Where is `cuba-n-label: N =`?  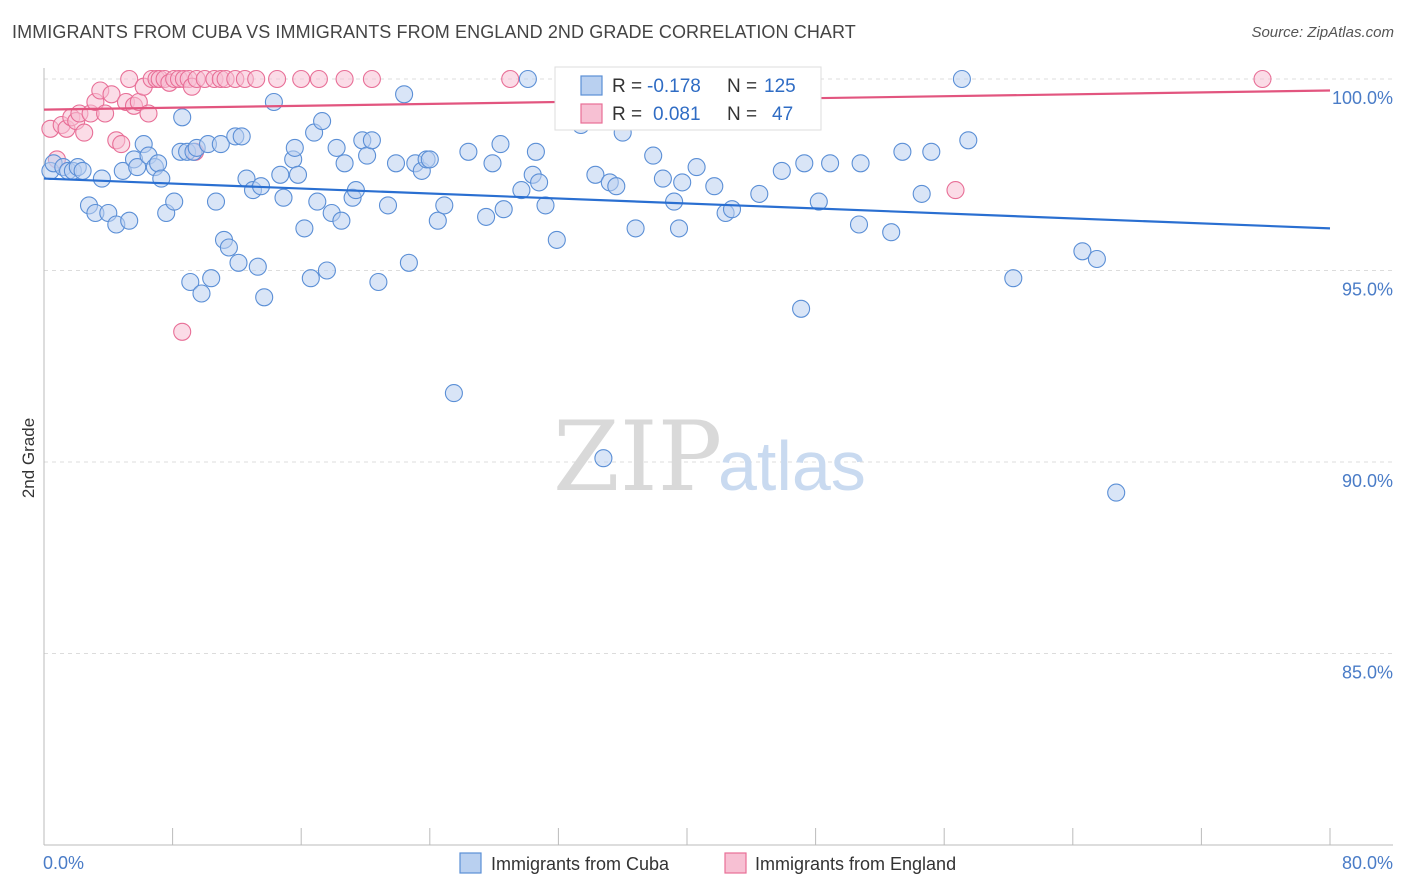 cuba-n-label: N = is located at coordinates (742, 86).